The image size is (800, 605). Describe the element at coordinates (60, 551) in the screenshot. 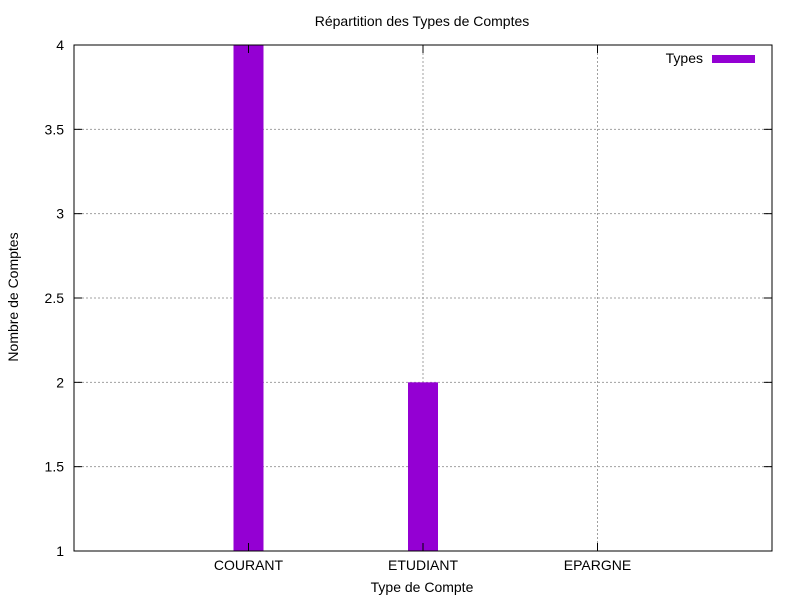

I see `y-tick-label: 1` at that location.